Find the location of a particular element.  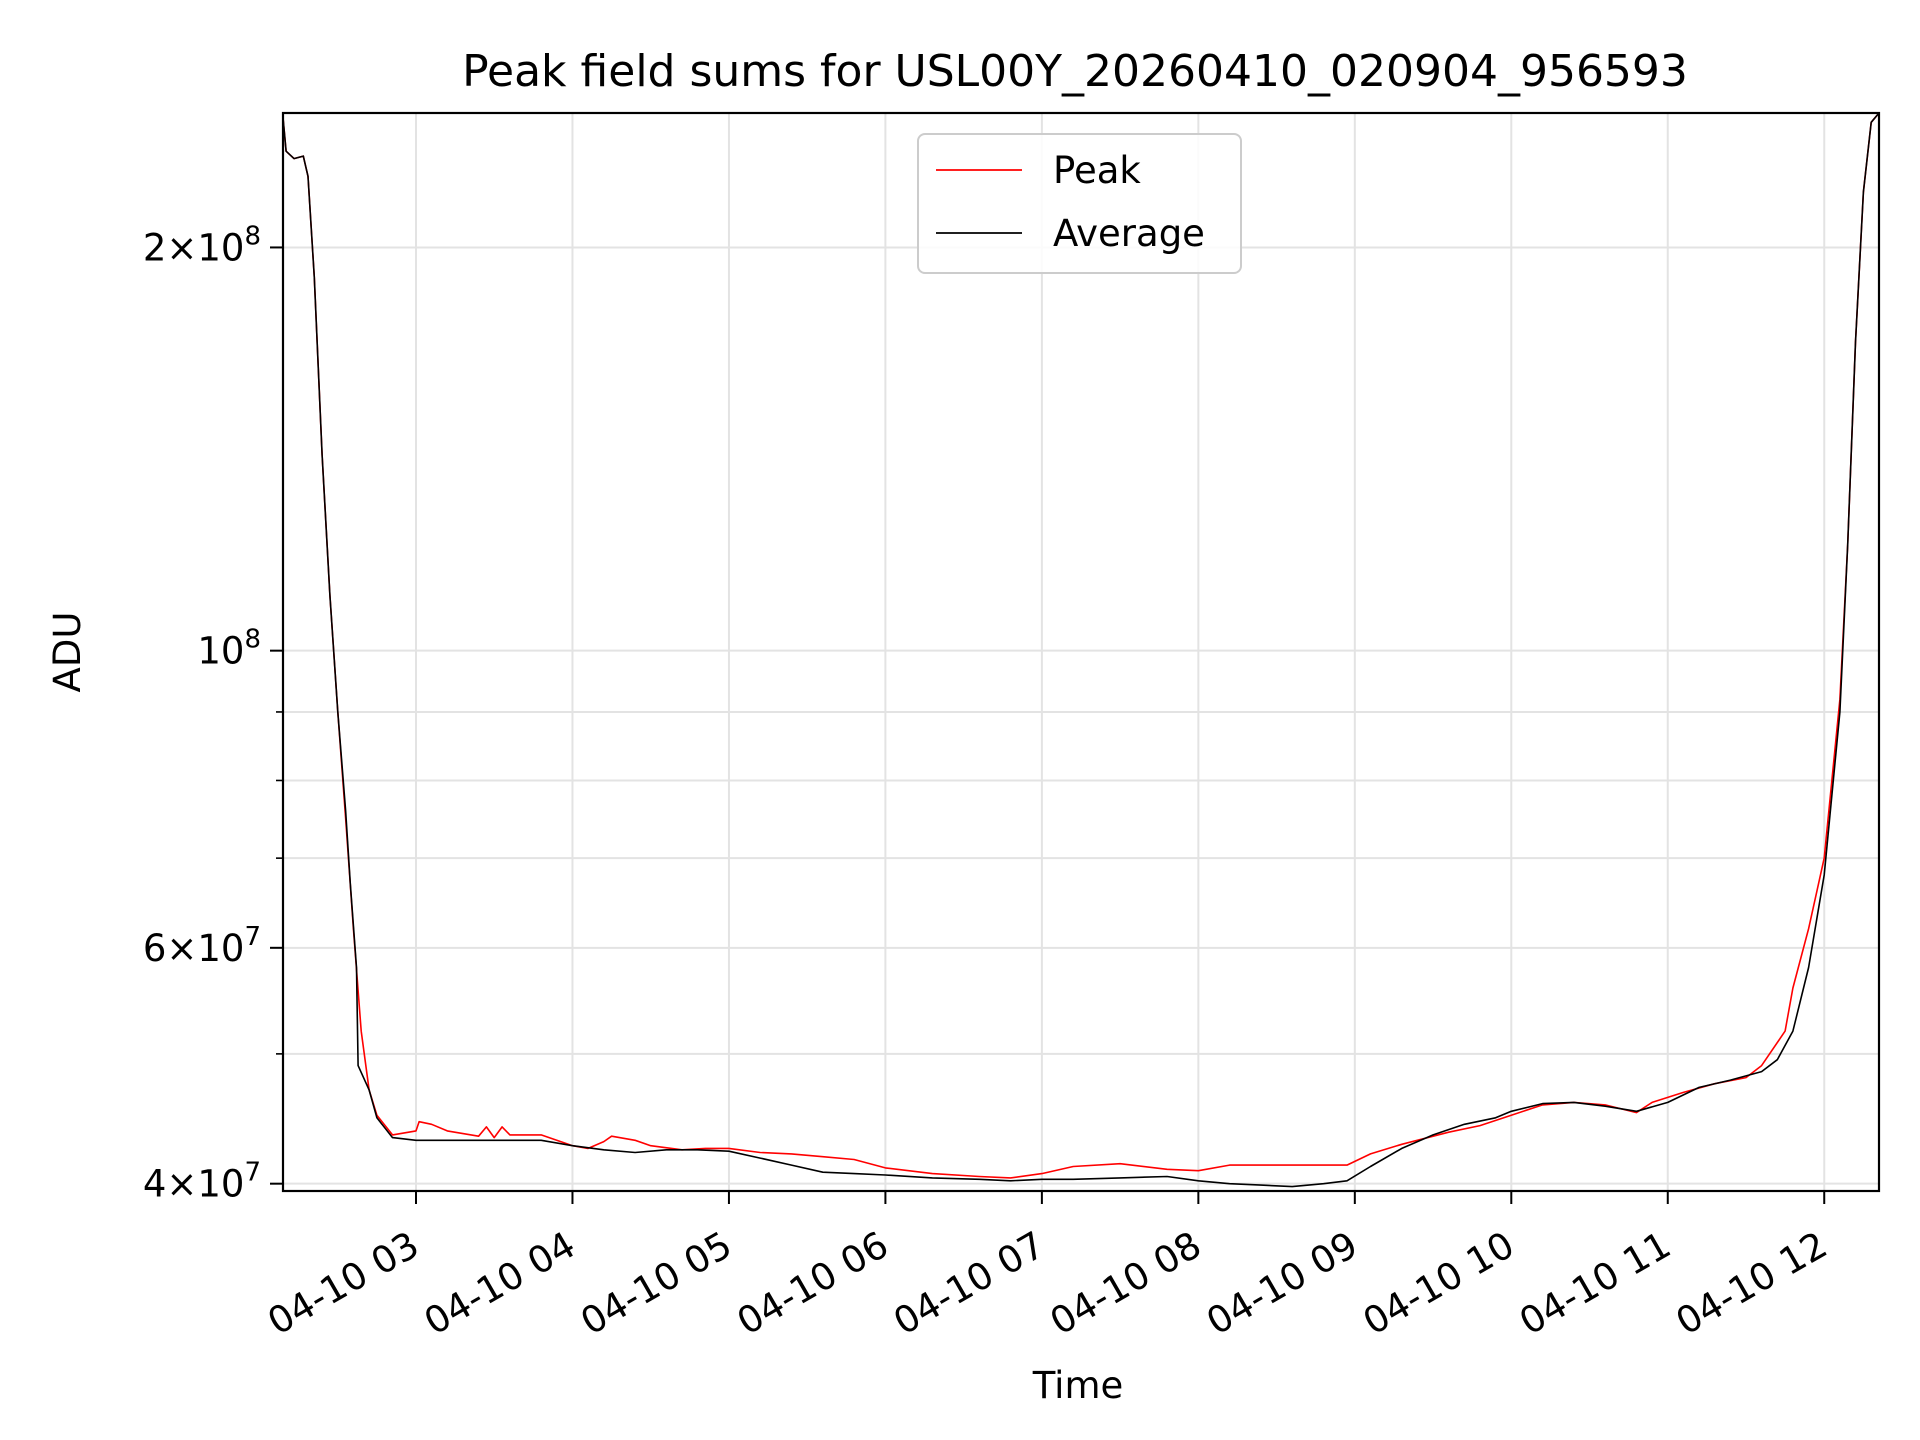

legend-box is located at coordinates (1079, 203).